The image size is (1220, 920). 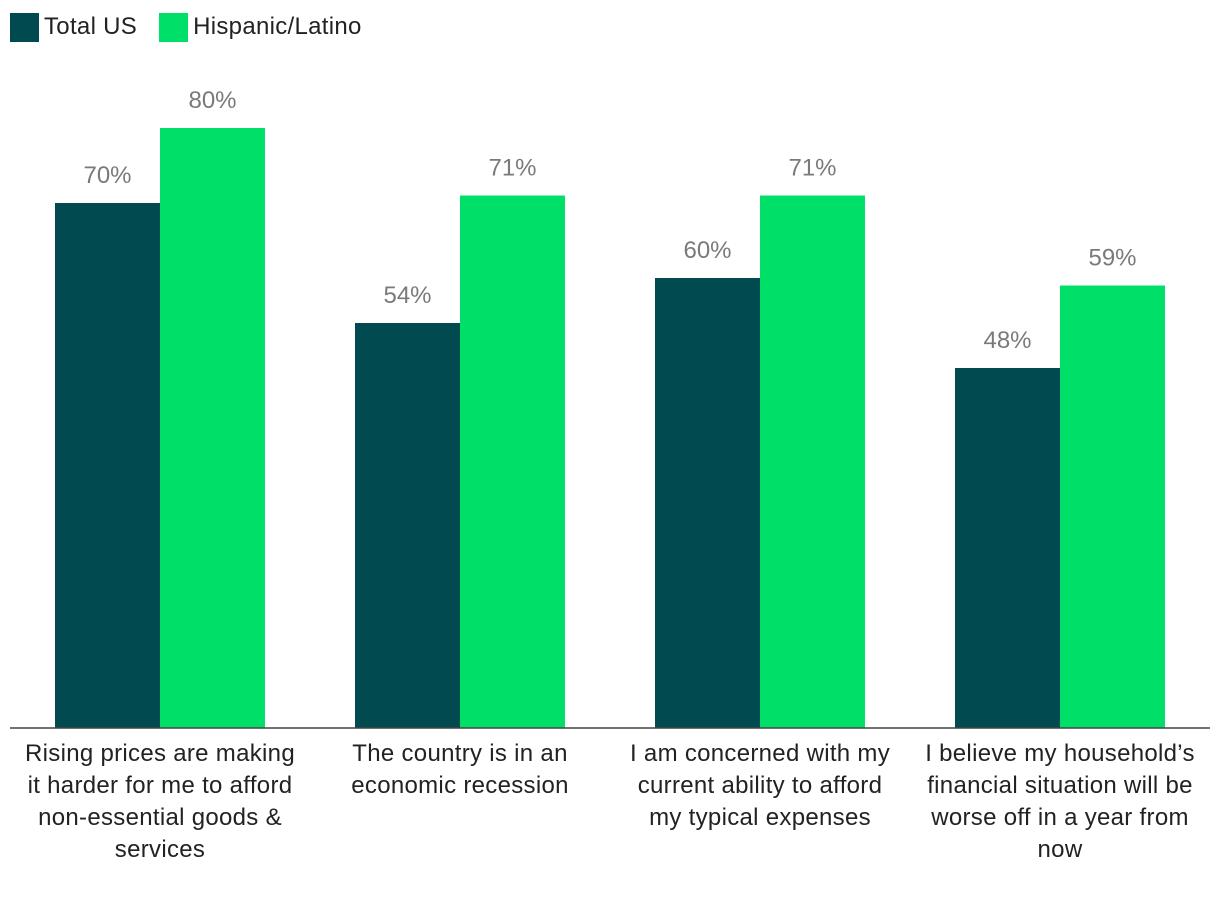 I want to click on legend-swatch-hispanic-latino, so click(x=174, y=27).